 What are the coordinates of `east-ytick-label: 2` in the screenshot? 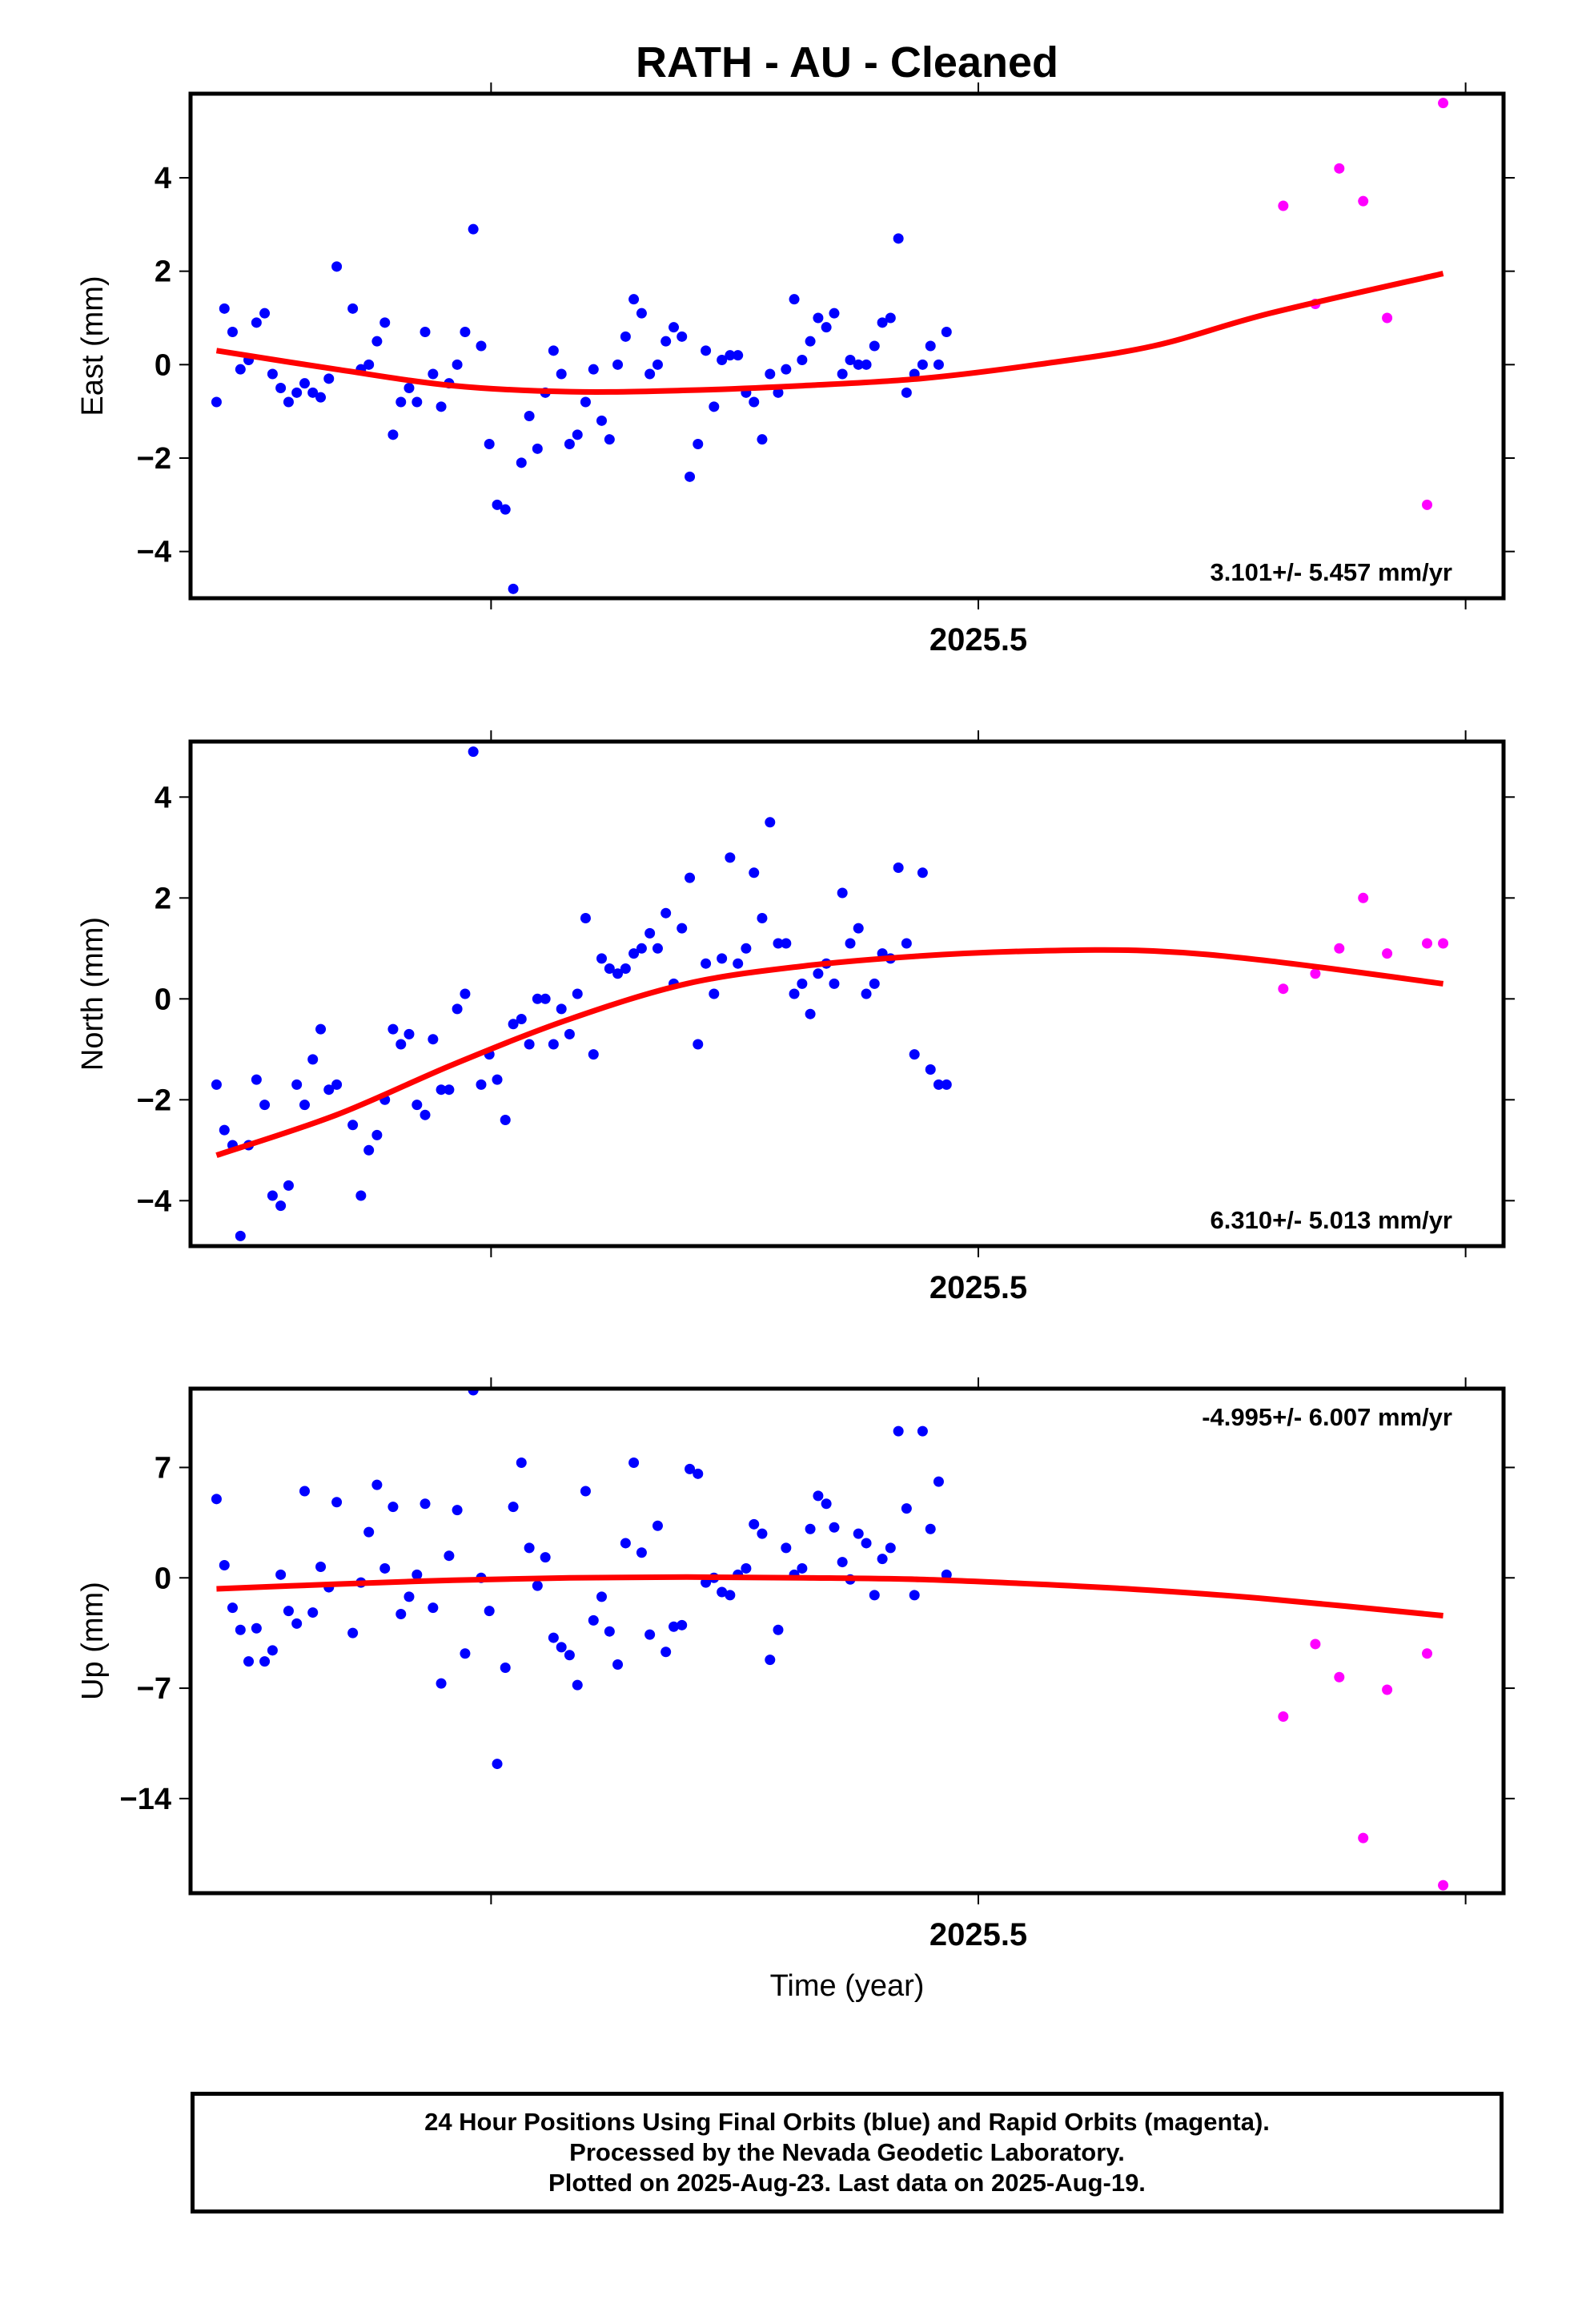 It's located at (163, 272).